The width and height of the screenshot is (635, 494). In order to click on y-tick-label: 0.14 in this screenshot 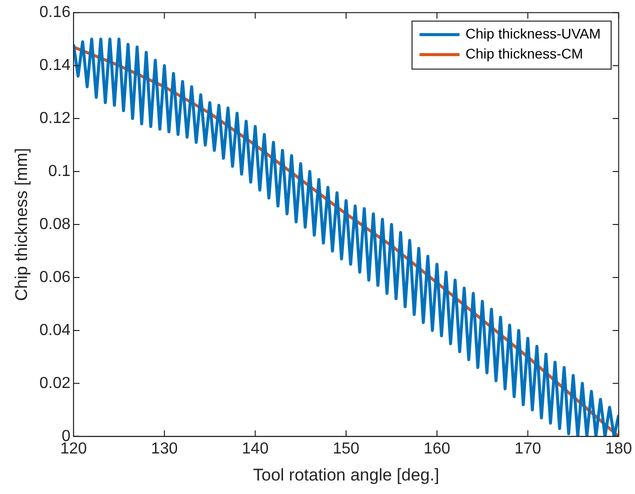, I will do `click(55, 65)`.